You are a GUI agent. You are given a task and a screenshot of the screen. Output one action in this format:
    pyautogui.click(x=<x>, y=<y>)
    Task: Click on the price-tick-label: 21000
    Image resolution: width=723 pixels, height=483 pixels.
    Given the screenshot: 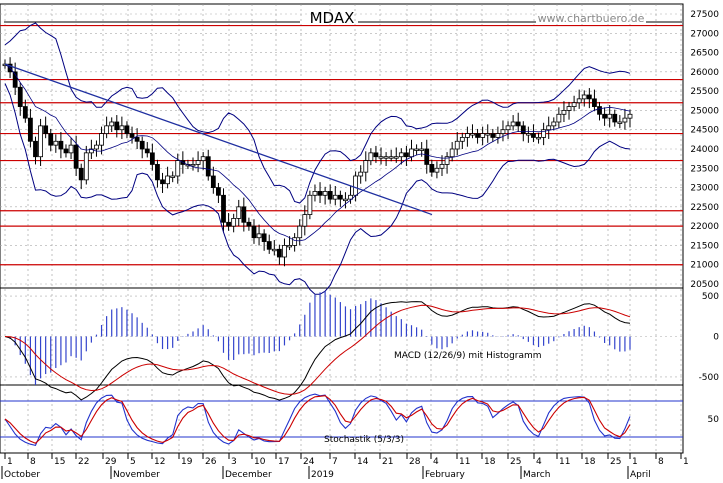 What is the action you would take?
    pyautogui.click(x=704, y=266)
    